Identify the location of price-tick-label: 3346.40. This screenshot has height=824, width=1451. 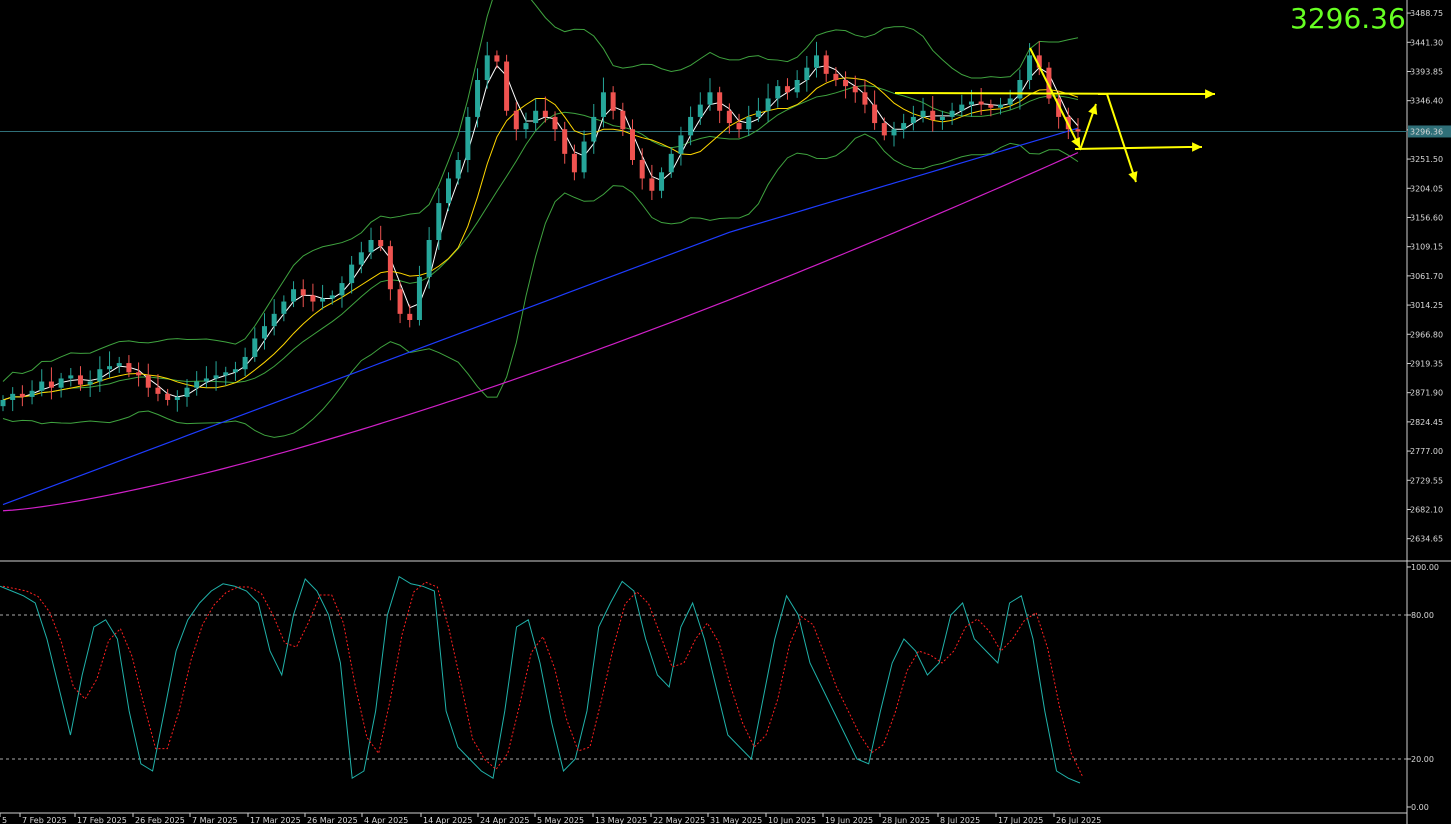
(1426, 101).